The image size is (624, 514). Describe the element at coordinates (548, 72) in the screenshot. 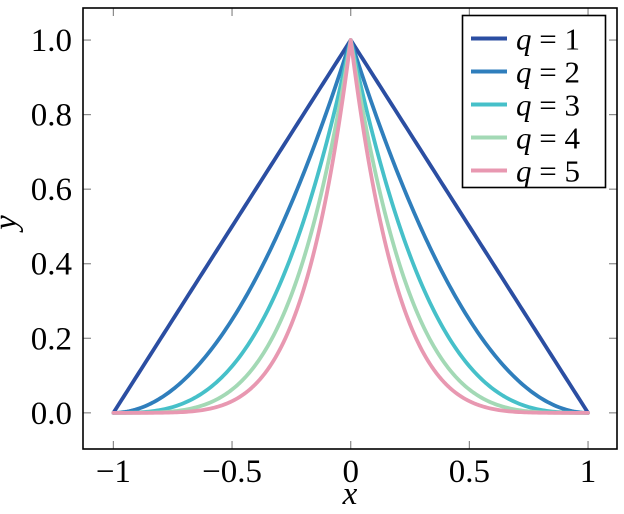

I see `legend-label-q-2: q = 2` at that location.